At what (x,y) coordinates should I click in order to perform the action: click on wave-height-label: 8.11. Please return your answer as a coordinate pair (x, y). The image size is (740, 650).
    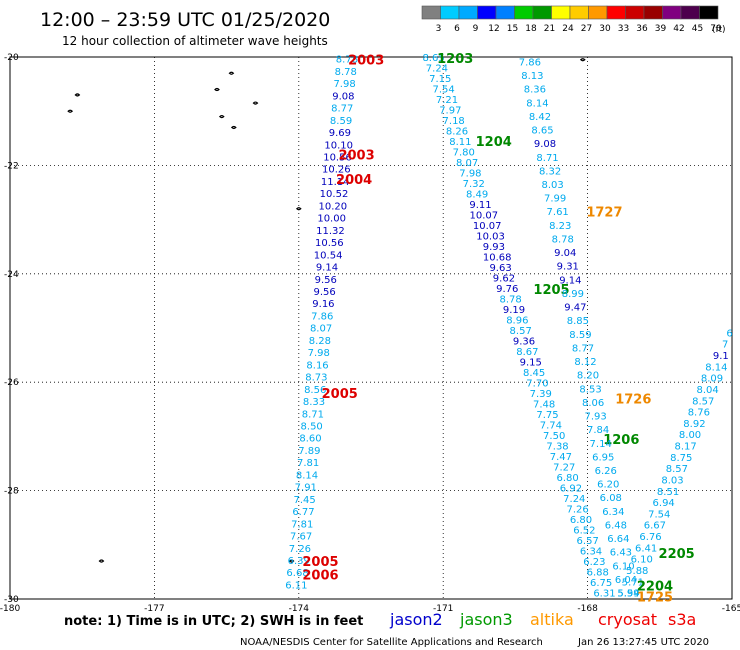
    Looking at the image, I should click on (460, 142).